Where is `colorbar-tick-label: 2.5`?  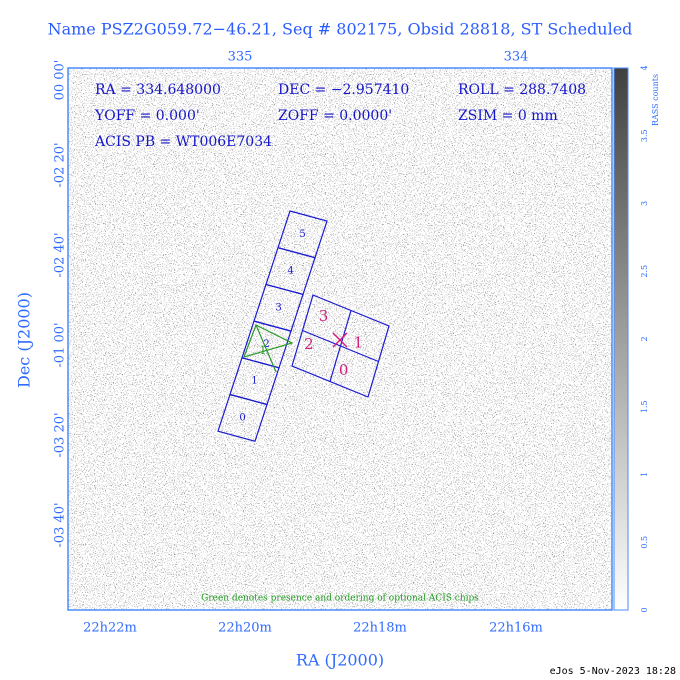 colorbar-tick-label: 2.5 is located at coordinates (644, 271).